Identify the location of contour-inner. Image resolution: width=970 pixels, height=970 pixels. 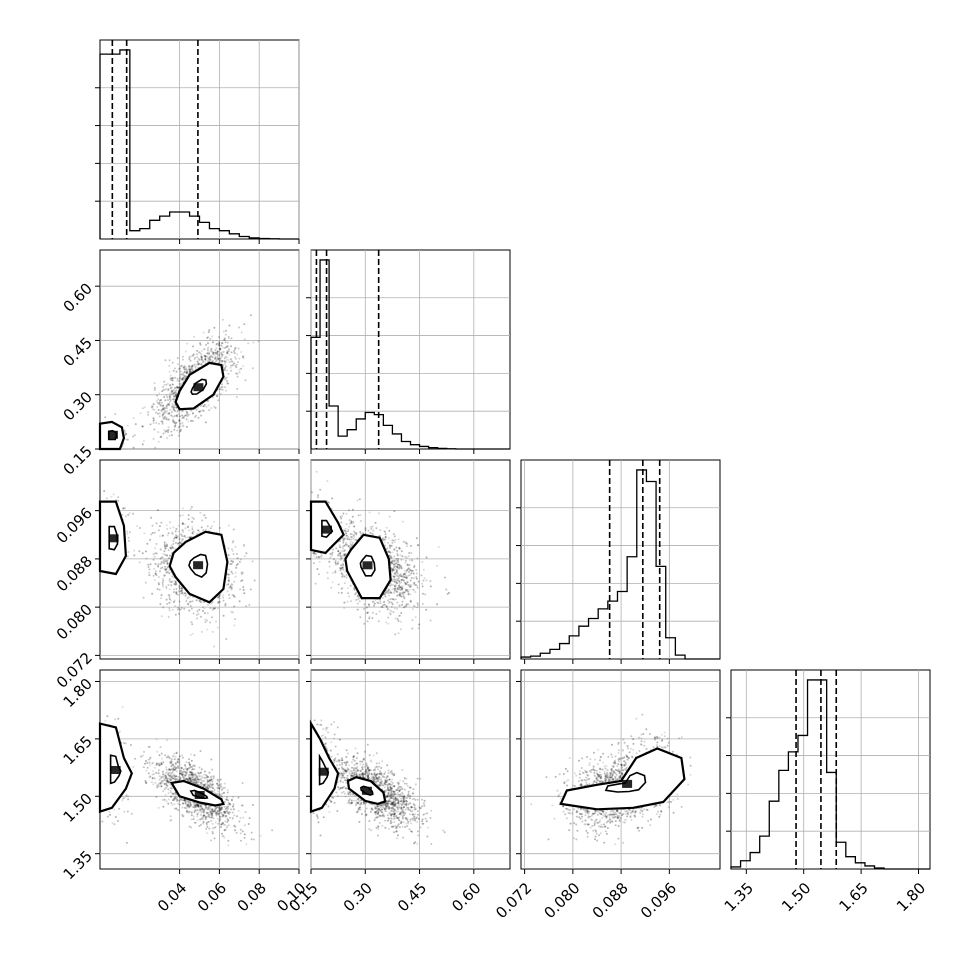
(199, 387).